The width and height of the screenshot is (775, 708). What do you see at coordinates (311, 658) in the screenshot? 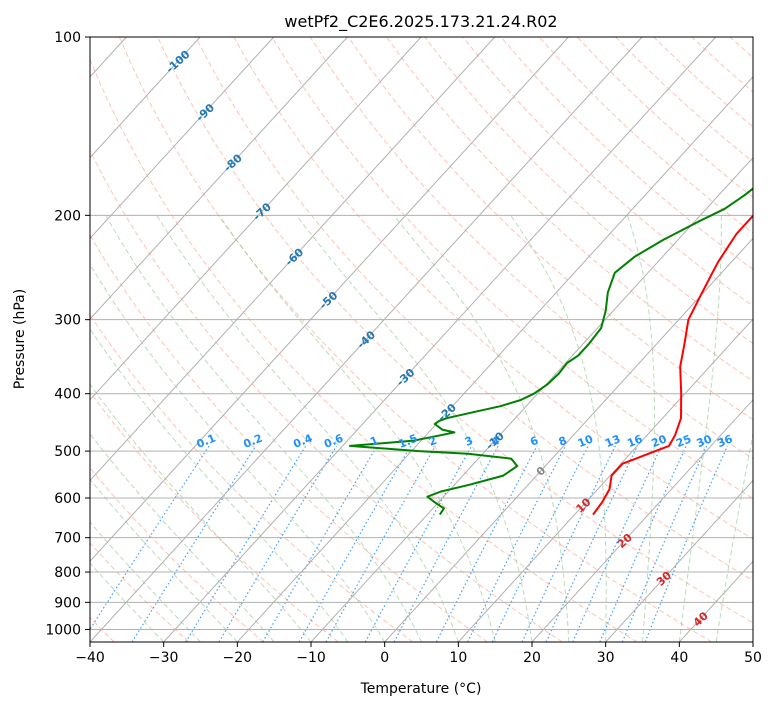
I see `x-tick-label: −10` at bounding box center [311, 658].